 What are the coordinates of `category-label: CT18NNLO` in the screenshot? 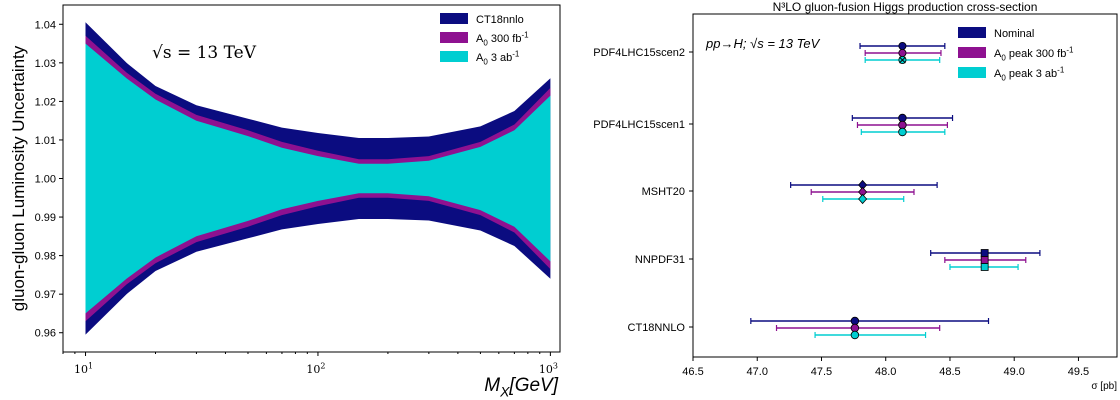 It's located at (657, 328).